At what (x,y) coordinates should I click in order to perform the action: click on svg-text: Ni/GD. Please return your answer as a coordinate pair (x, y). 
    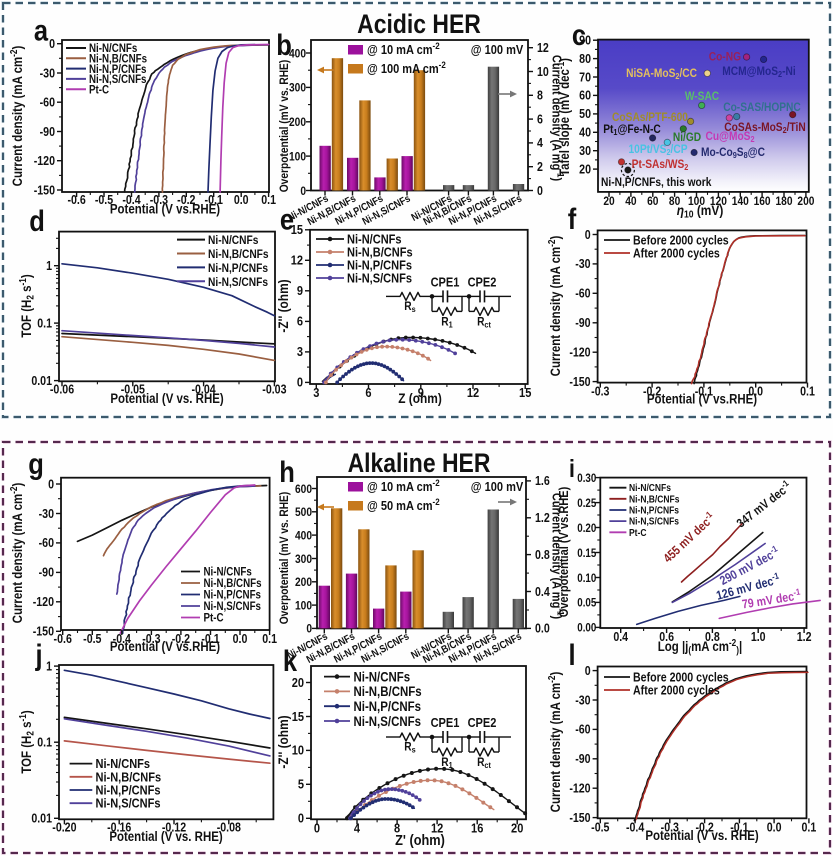
    Looking at the image, I should click on (687, 137).